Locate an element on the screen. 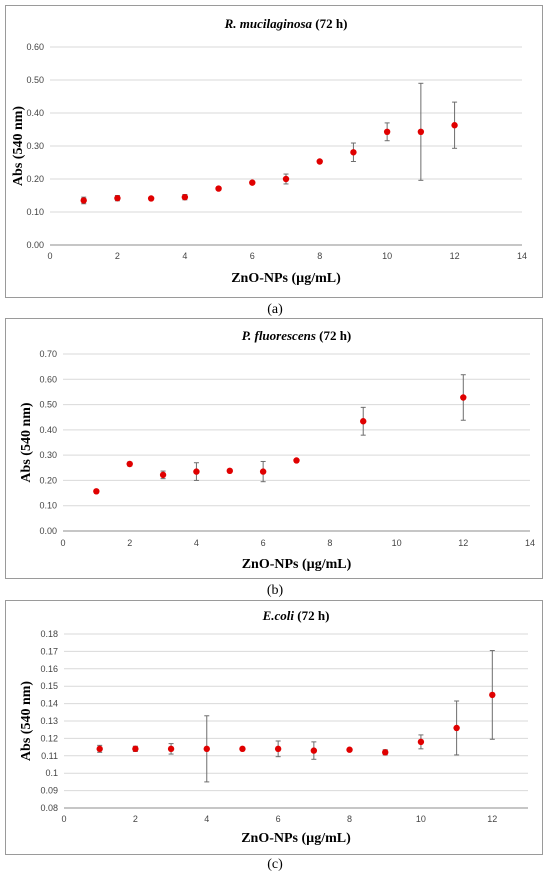  y-tick-label: 0.1 is located at coordinates (51, 773).